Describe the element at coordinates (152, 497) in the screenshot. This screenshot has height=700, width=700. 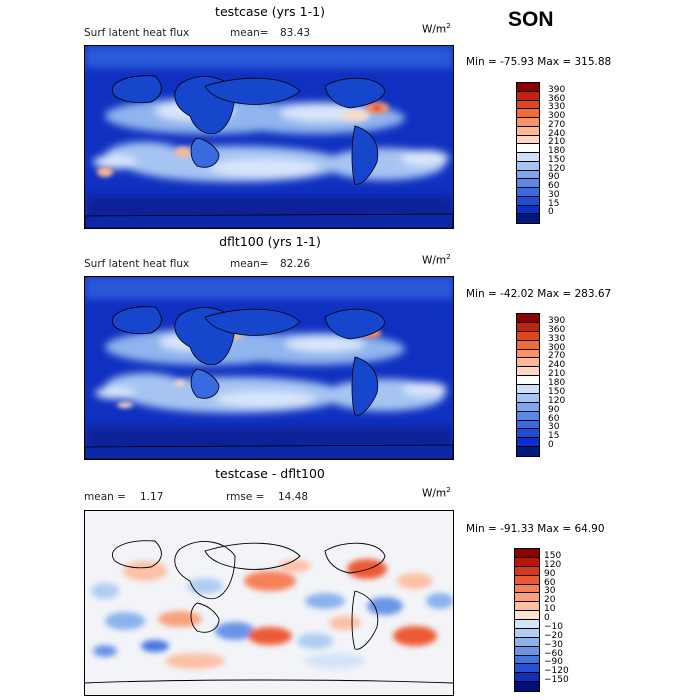
I see `panel-mean-value: 1.17` at that location.